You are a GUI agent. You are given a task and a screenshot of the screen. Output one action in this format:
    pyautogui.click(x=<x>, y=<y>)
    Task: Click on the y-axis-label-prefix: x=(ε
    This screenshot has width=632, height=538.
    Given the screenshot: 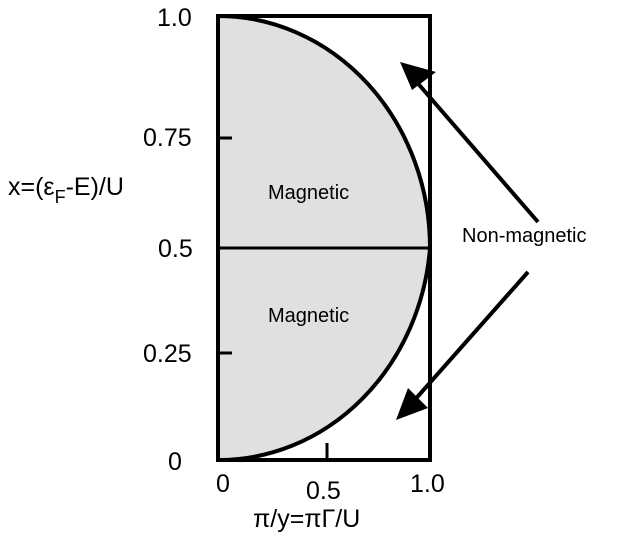 What is the action you would take?
    pyautogui.click(x=31, y=187)
    